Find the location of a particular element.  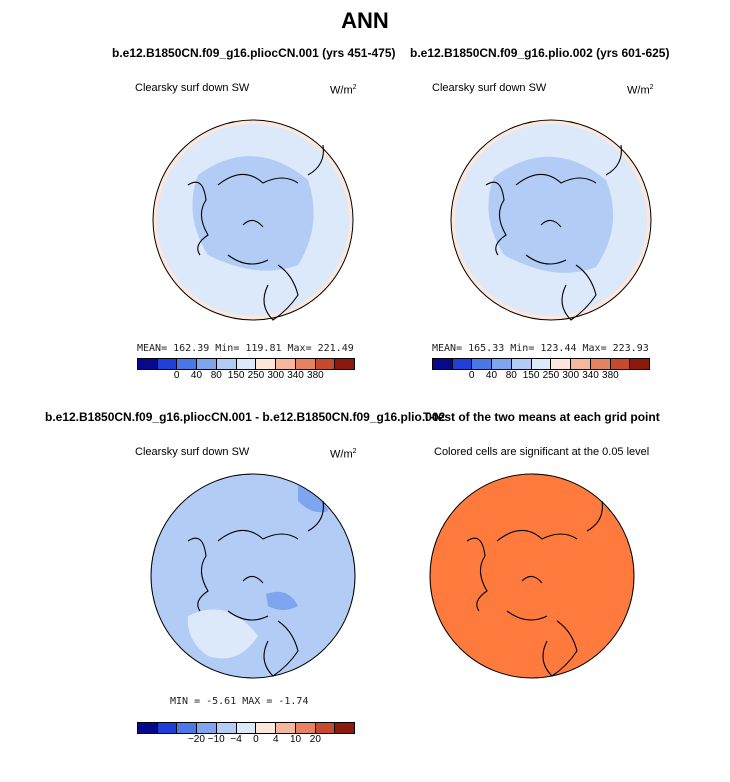

panel-3-coastlines is located at coordinates (255, 588).